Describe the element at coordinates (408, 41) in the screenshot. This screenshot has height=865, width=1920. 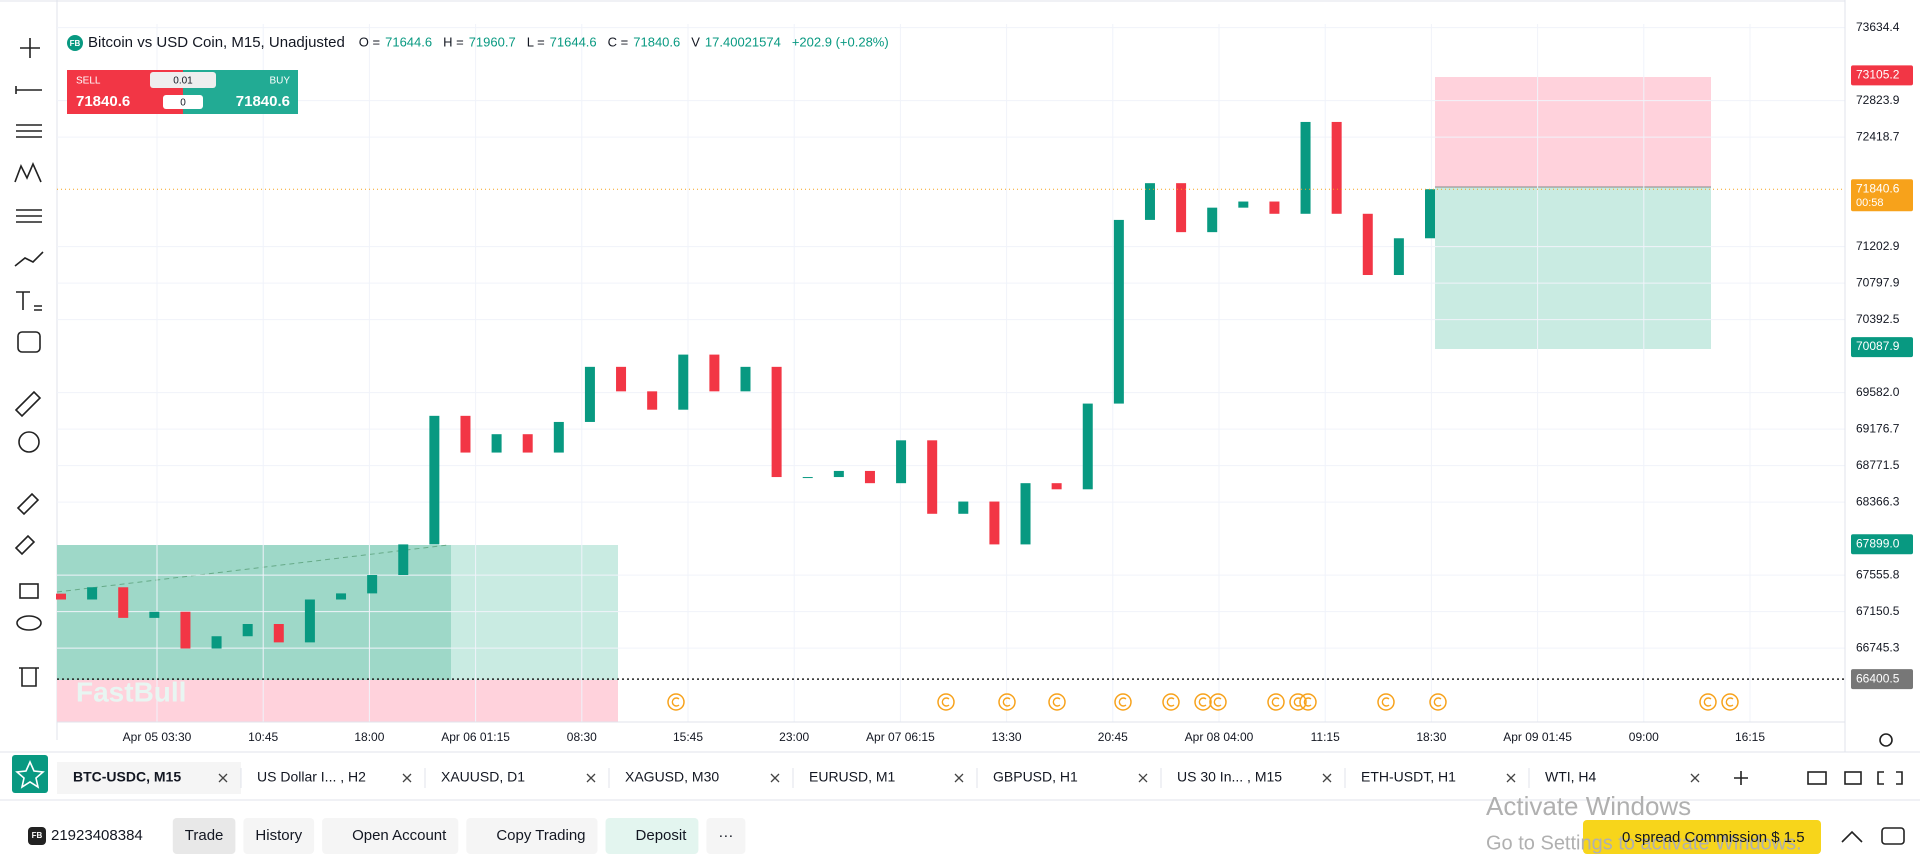
I see `ohlc-value: 71644.6` at that location.